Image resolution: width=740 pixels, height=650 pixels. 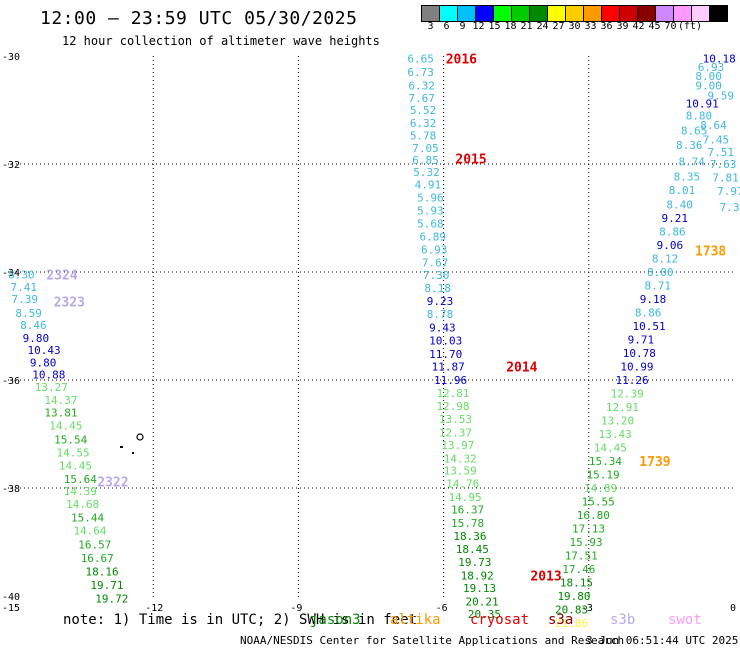 What do you see at coordinates (425, 160) in the screenshot?
I see `wave-height-value: 6.85` at bounding box center [425, 160].